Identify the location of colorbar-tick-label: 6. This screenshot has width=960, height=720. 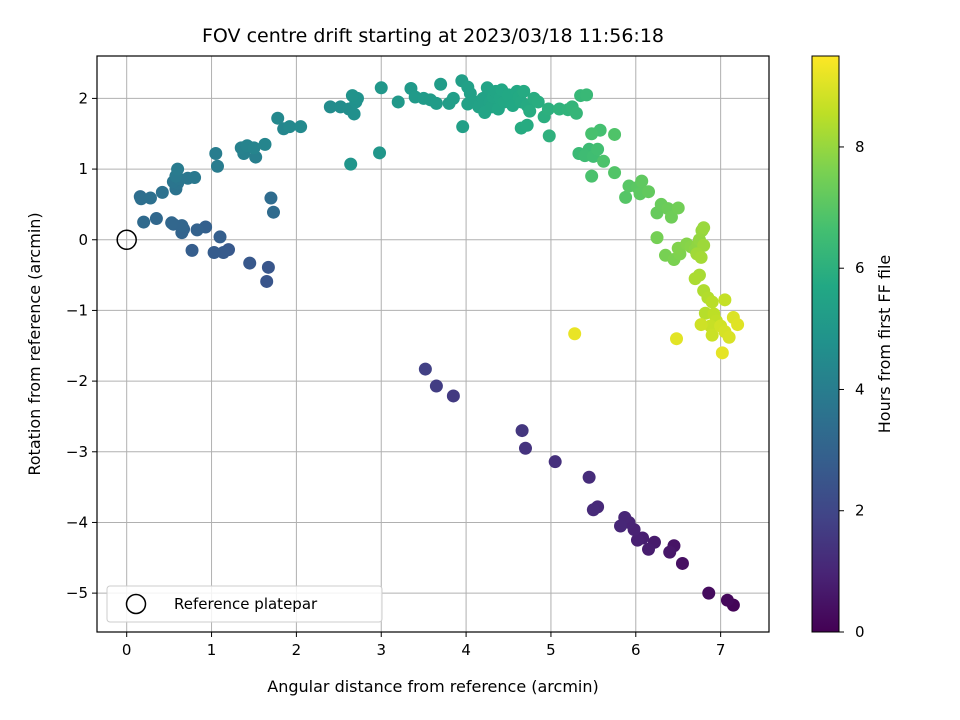
(860, 268).